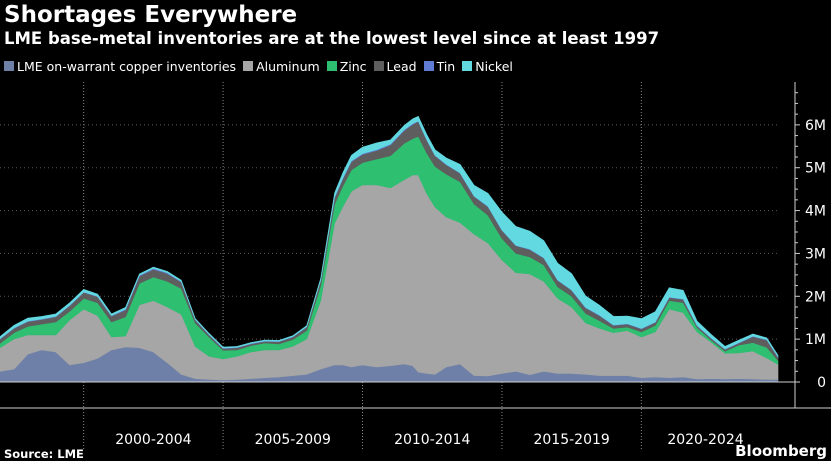 The height and width of the screenshot is (461, 831). I want to click on legend-item-nickel: Nickel, so click(487, 66).